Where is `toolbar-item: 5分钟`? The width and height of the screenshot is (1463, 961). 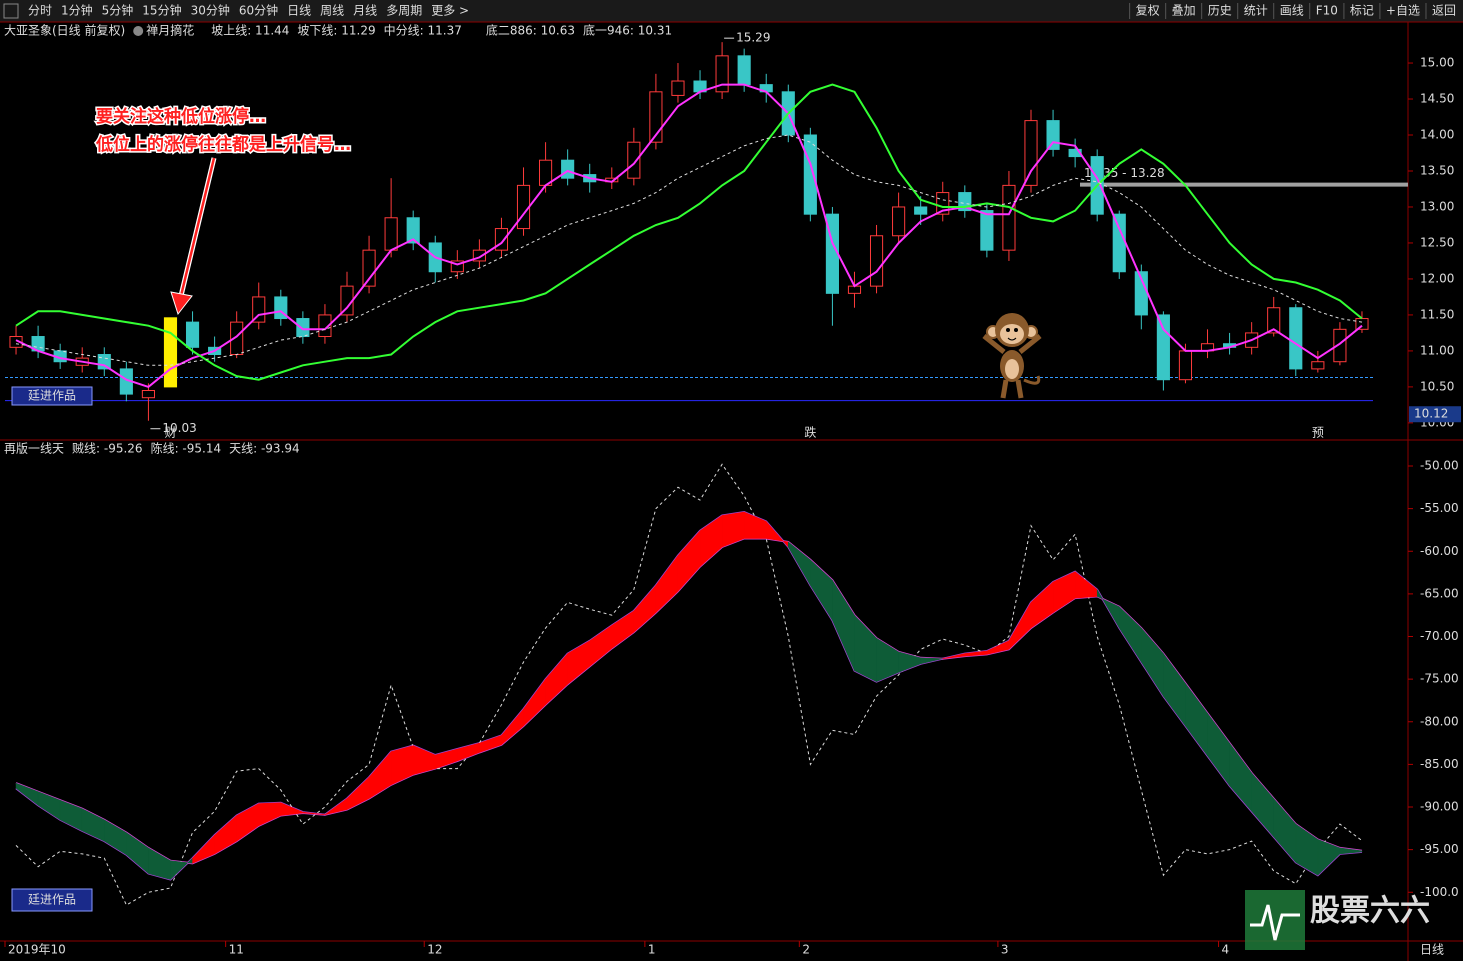 toolbar-item: 5分钟 is located at coordinates (118, 10).